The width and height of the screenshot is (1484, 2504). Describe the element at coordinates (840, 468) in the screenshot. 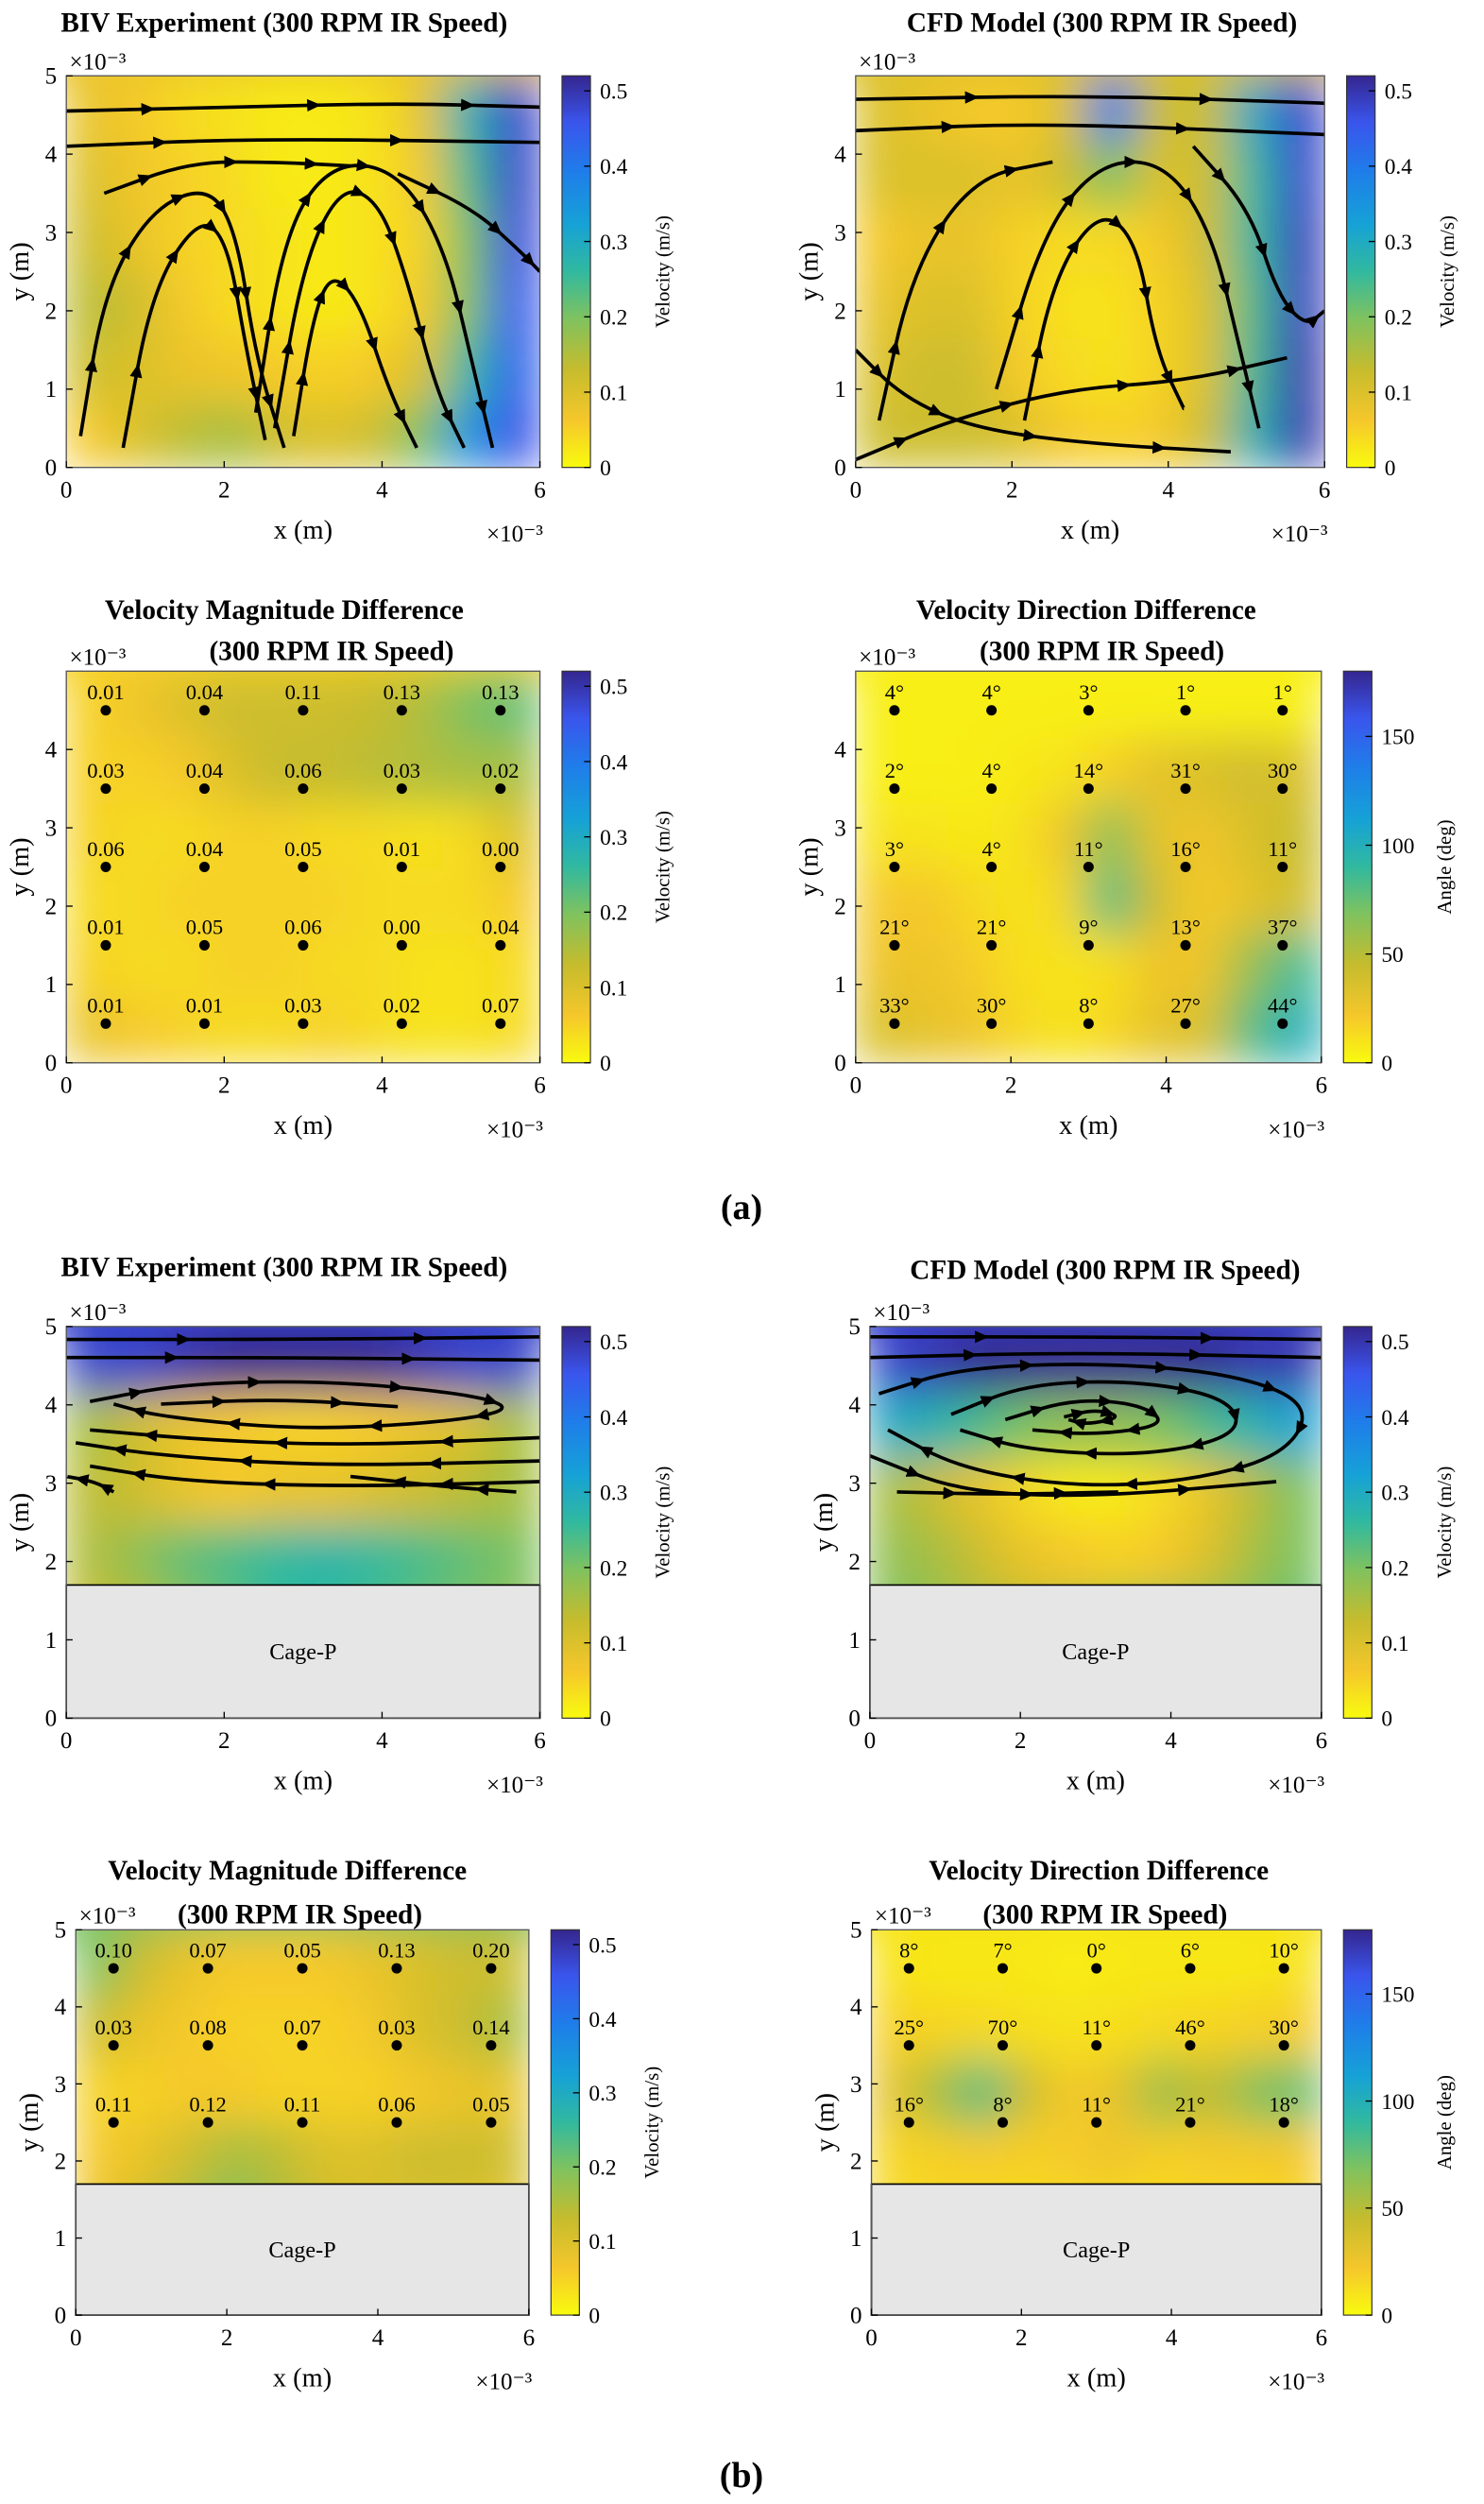

I see `y-tick-label: 0` at that location.